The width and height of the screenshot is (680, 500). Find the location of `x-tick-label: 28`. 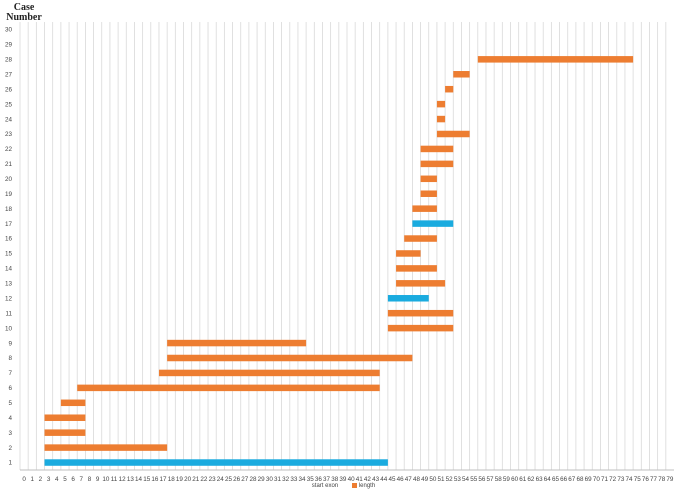

x-tick-label: 28 is located at coordinates (253, 479).